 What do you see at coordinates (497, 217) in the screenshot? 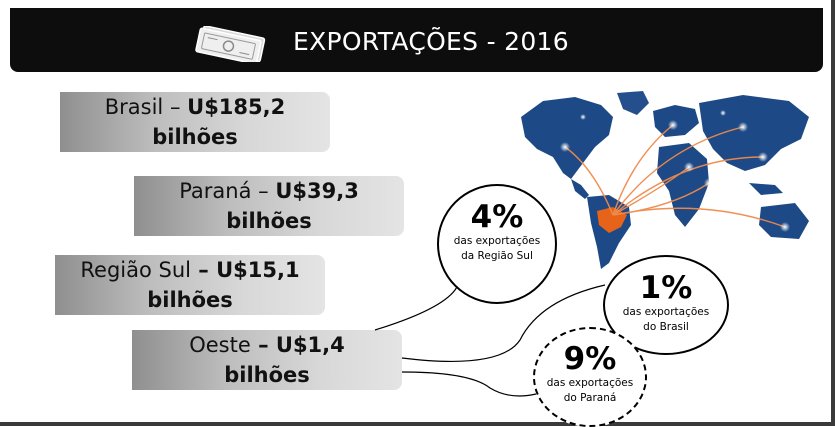
I see `callout-percent: 4%` at bounding box center [497, 217].